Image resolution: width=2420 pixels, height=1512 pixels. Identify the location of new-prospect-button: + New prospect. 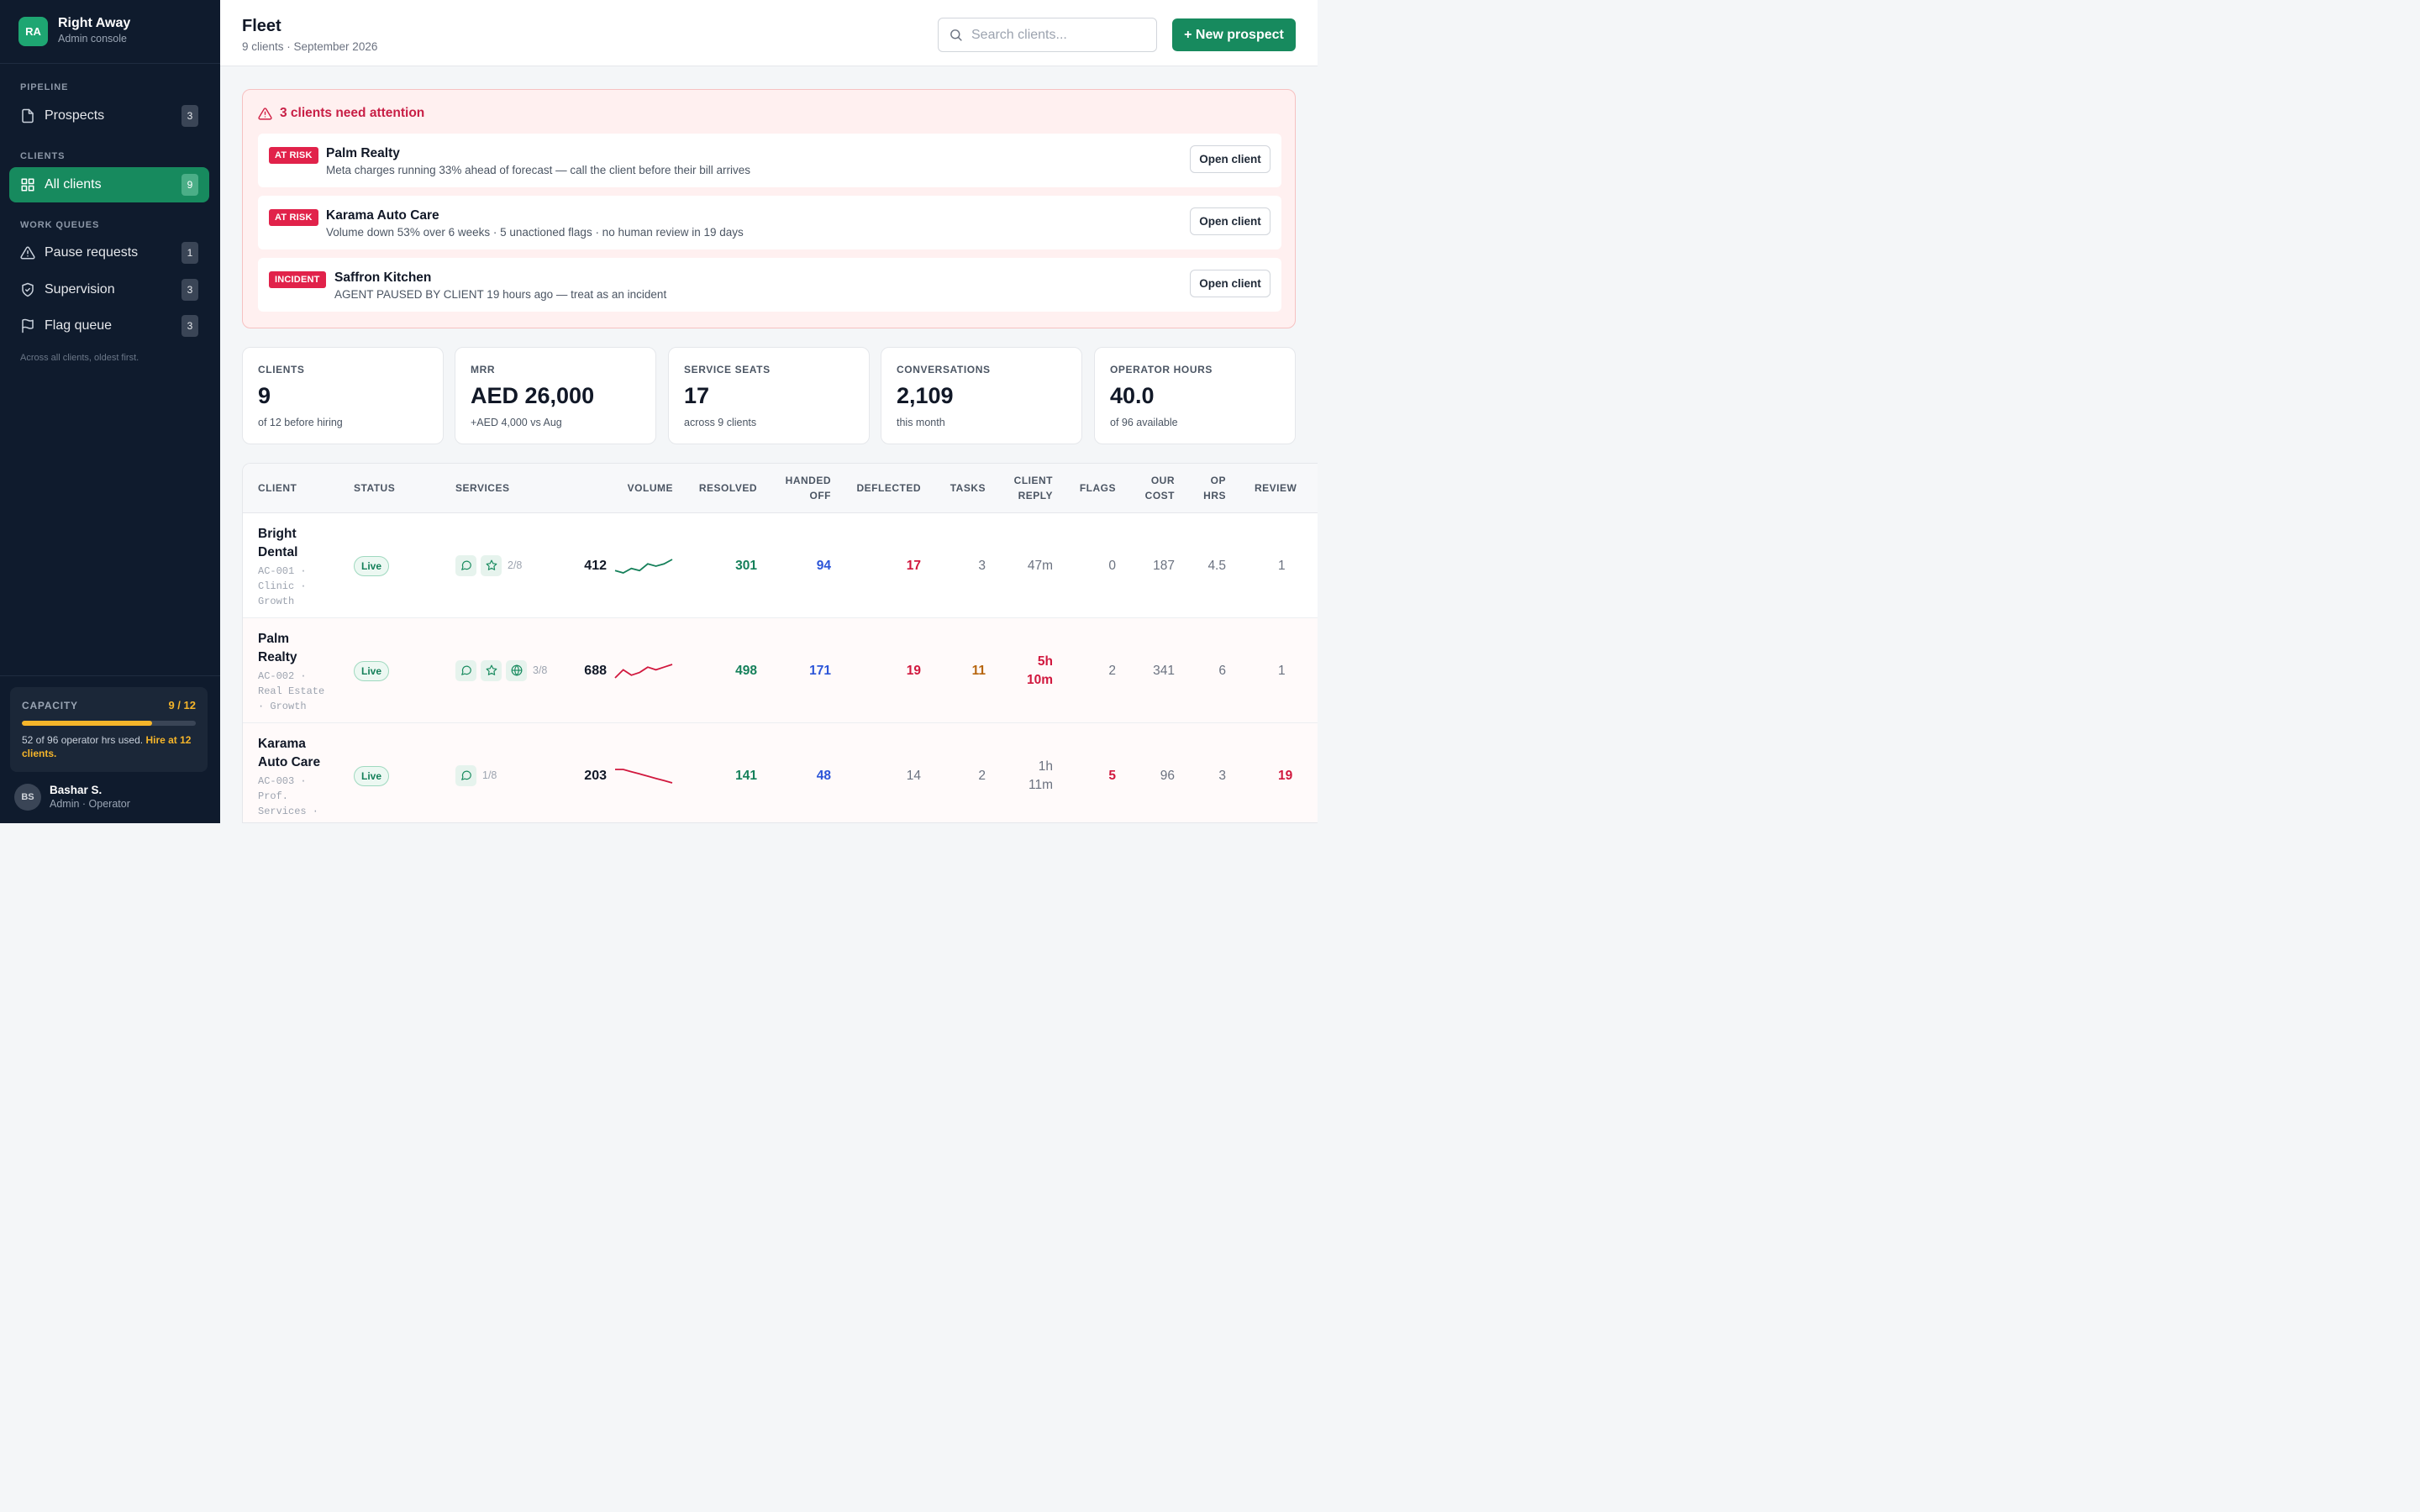
(1234, 34).